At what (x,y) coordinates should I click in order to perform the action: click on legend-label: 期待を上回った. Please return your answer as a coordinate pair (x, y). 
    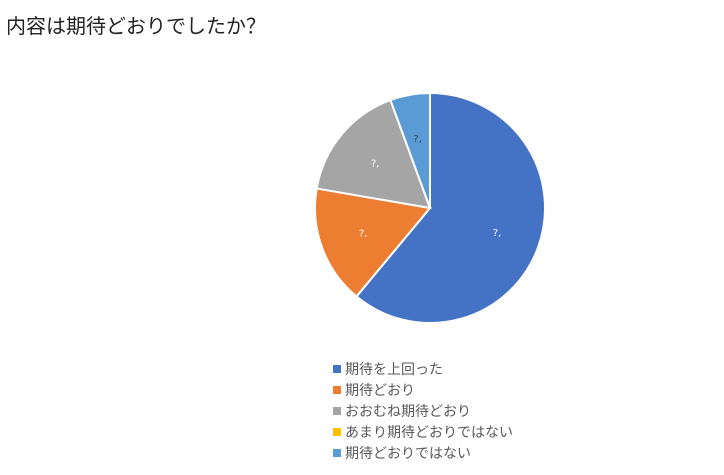
    Looking at the image, I should click on (394, 369).